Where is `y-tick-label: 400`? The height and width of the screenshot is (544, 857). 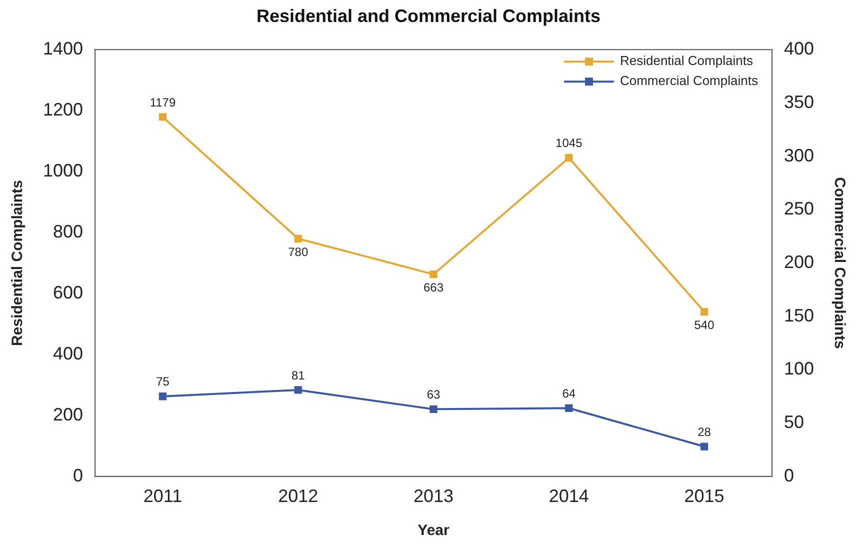
y-tick-label: 400 is located at coordinates (68, 353).